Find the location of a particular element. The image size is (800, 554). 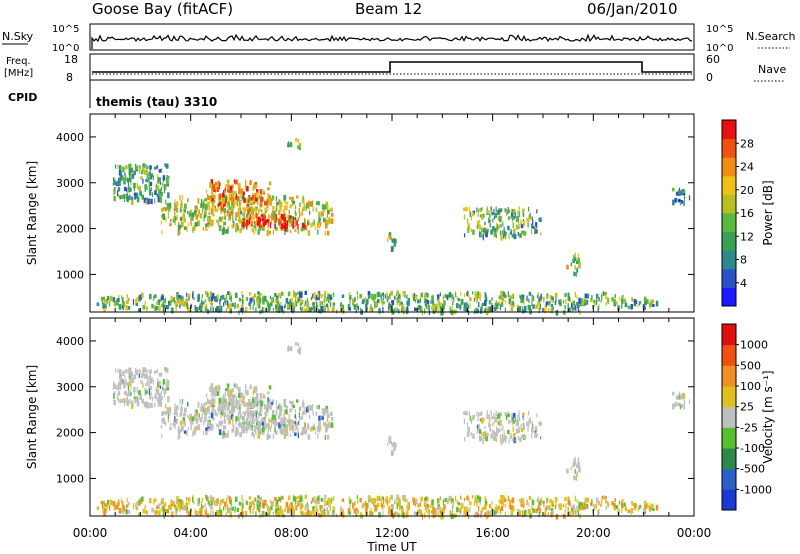

freq-panel: Freq. [MHz] 18 8 60 0 Nave is located at coordinates (395, 68).